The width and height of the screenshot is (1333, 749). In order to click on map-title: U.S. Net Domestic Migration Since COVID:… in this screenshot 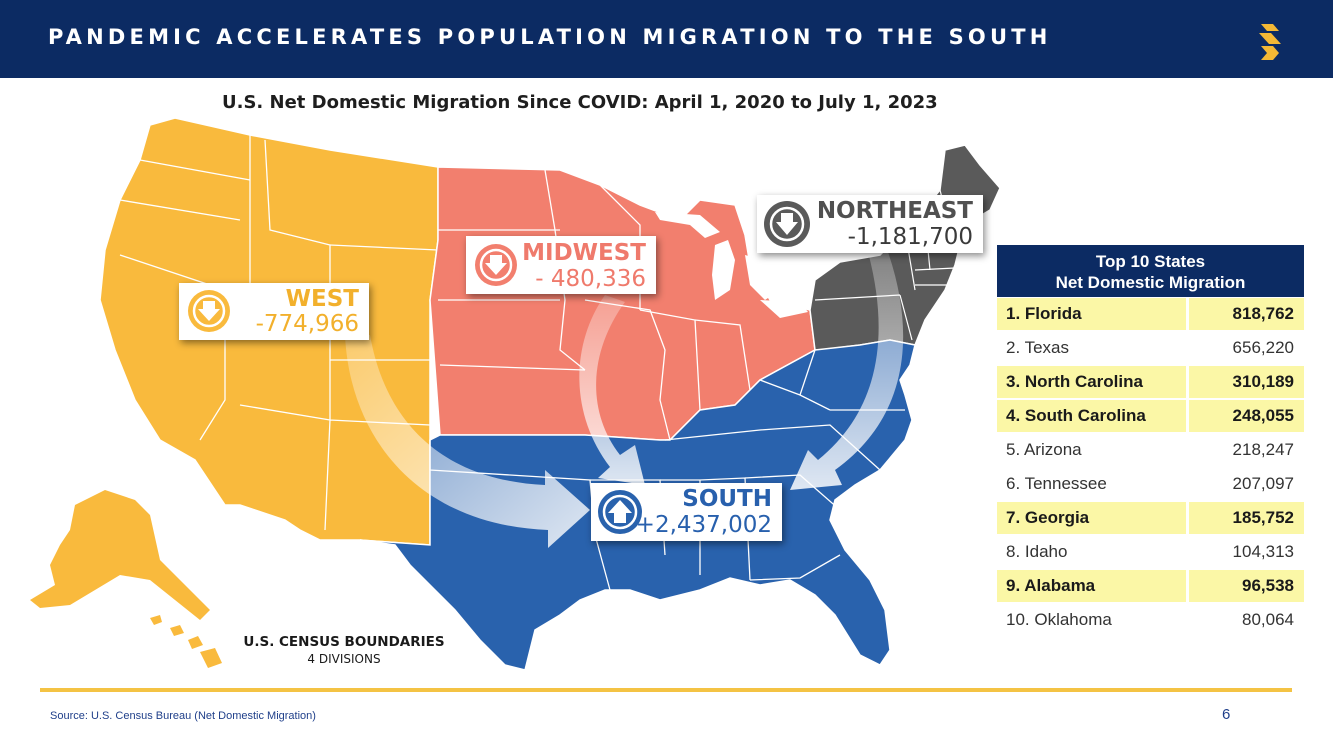, I will do `click(580, 102)`.